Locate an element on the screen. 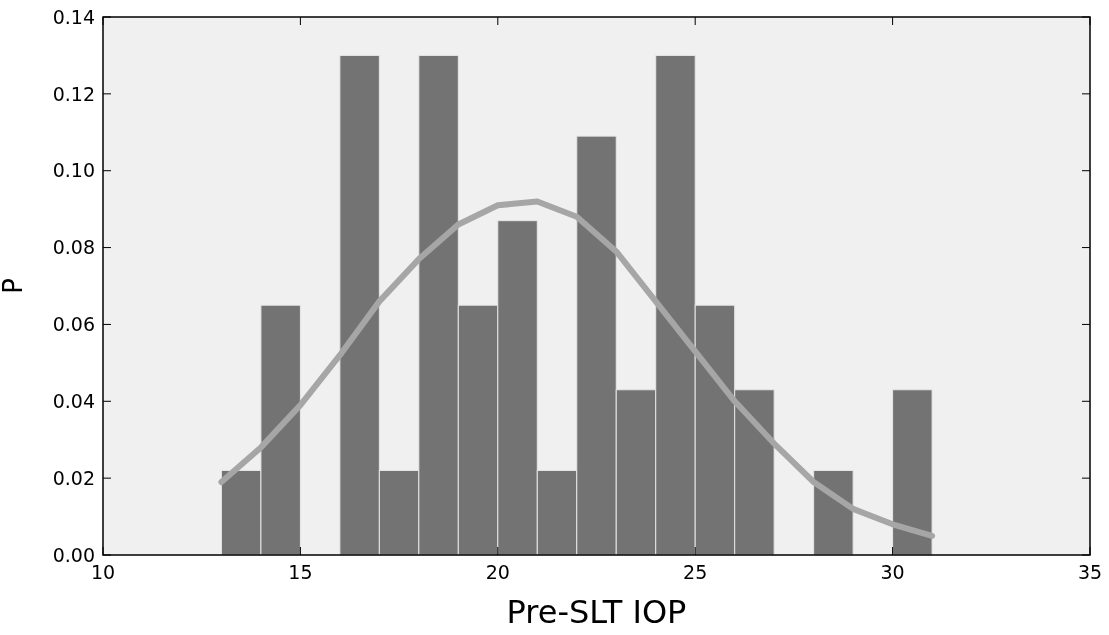 This screenshot has height=635, width=1109. x-tick-label: 30 is located at coordinates (892, 572).